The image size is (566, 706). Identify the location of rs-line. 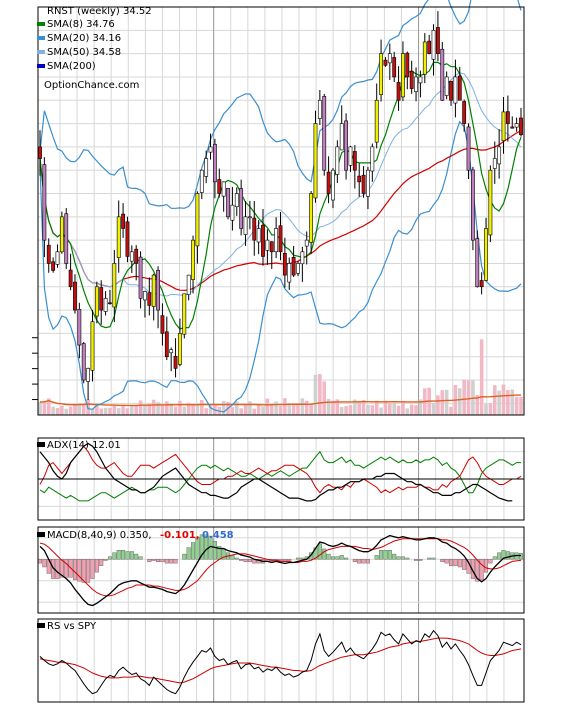
(280, 662).